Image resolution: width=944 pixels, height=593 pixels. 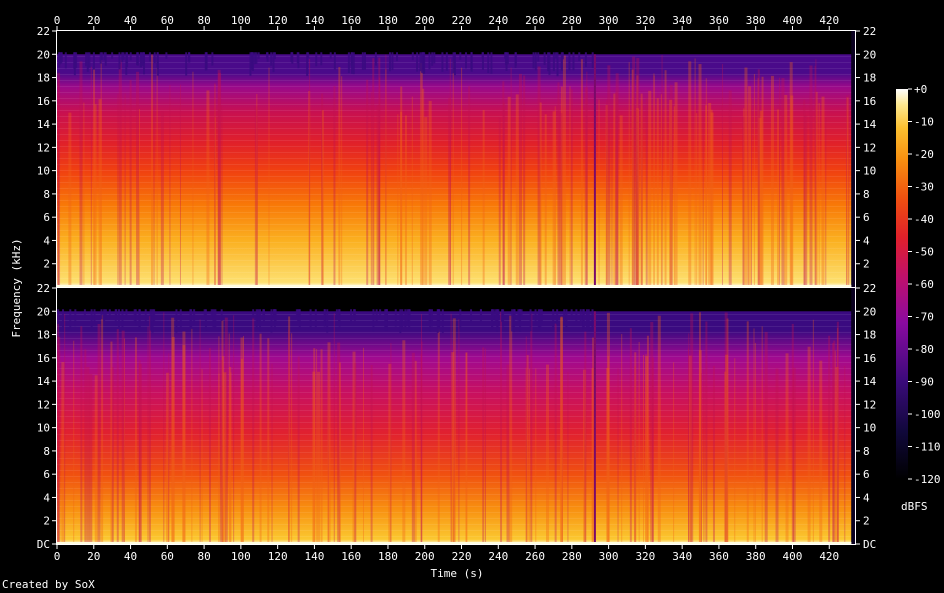 I want to click on colorbar-tick-label: -100, so click(x=927, y=414).